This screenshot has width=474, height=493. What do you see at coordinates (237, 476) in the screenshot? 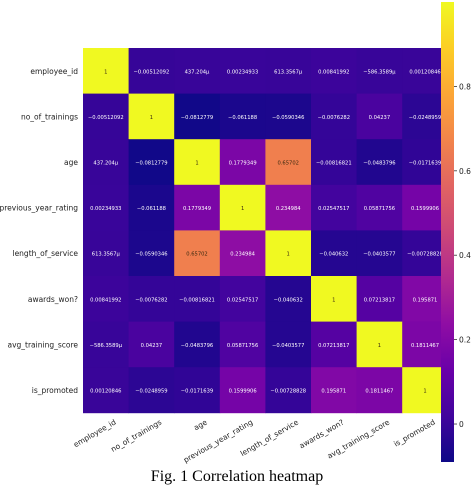
I see `figure-caption: Fig. 1 Correlation heatmap` at bounding box center [237, 476].